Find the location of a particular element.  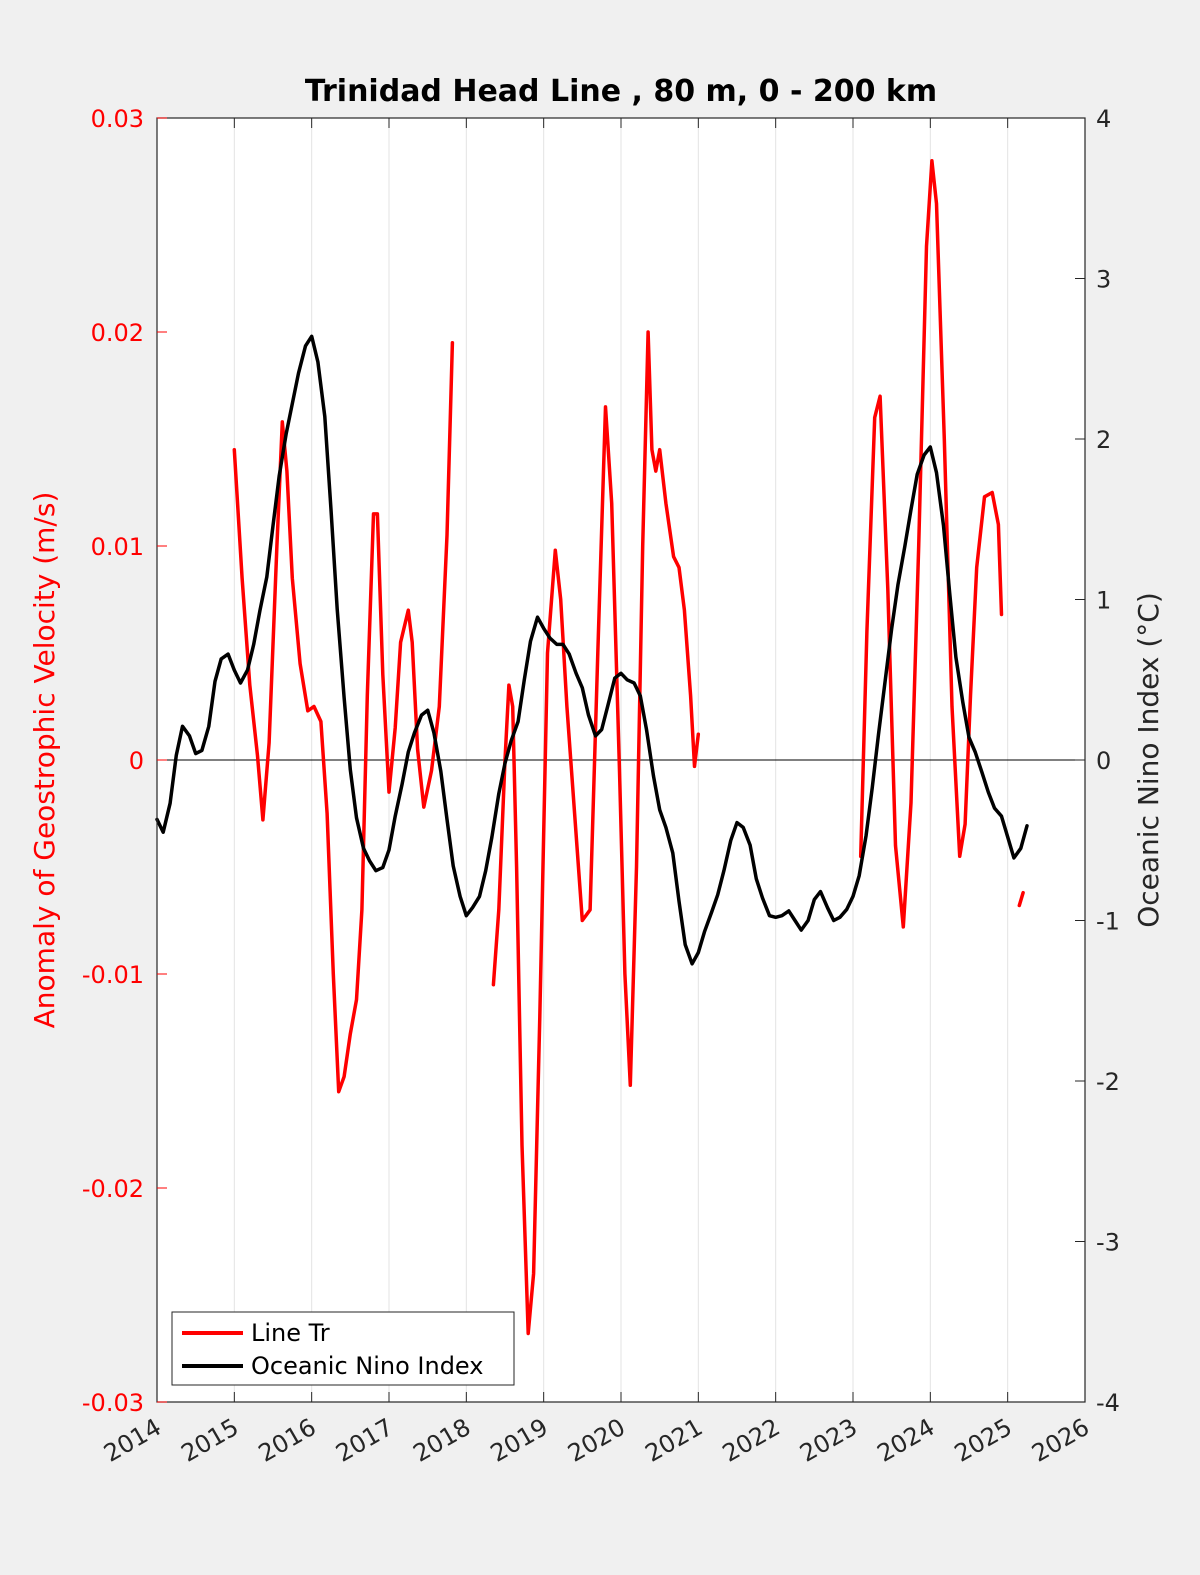

right-y-tick-label: 3 is located at coordinates (1103, 280).